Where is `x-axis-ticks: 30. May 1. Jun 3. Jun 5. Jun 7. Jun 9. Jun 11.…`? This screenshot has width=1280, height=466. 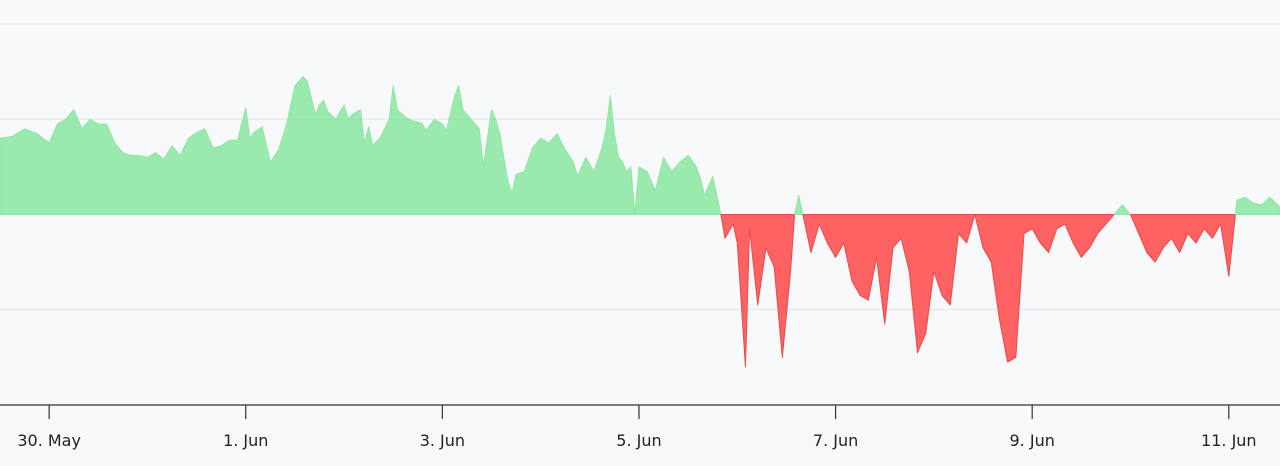 x-axis-ticks: 30. May 1. Jun 3. Jun 5. Jun 7. Jun 9. Jun 11.… is located at coordinates (637, 427).